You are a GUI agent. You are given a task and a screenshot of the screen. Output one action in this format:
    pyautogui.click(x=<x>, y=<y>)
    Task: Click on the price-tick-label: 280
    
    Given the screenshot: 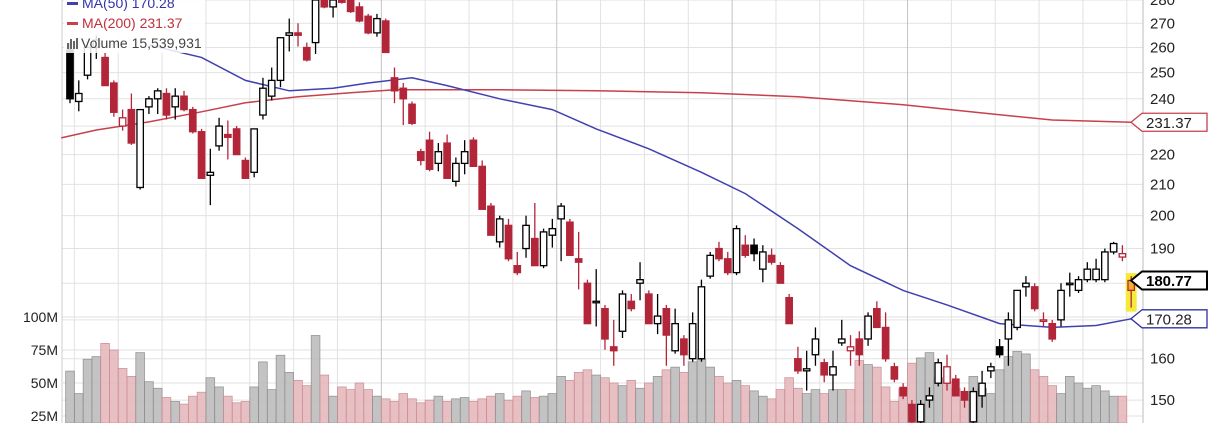 What is the action you would take?
    pyautogui.click(x=1162, y=4)
    